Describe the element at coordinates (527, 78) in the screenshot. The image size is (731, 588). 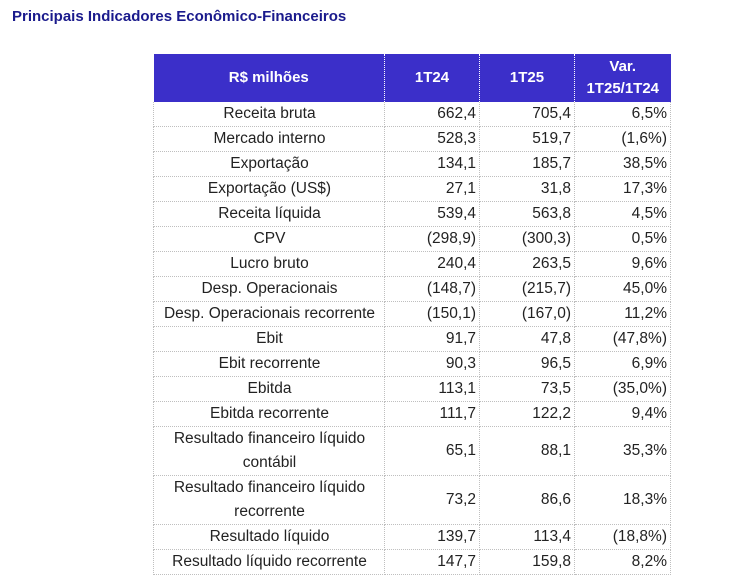
I see `header-1t25: 1T25` at that location.